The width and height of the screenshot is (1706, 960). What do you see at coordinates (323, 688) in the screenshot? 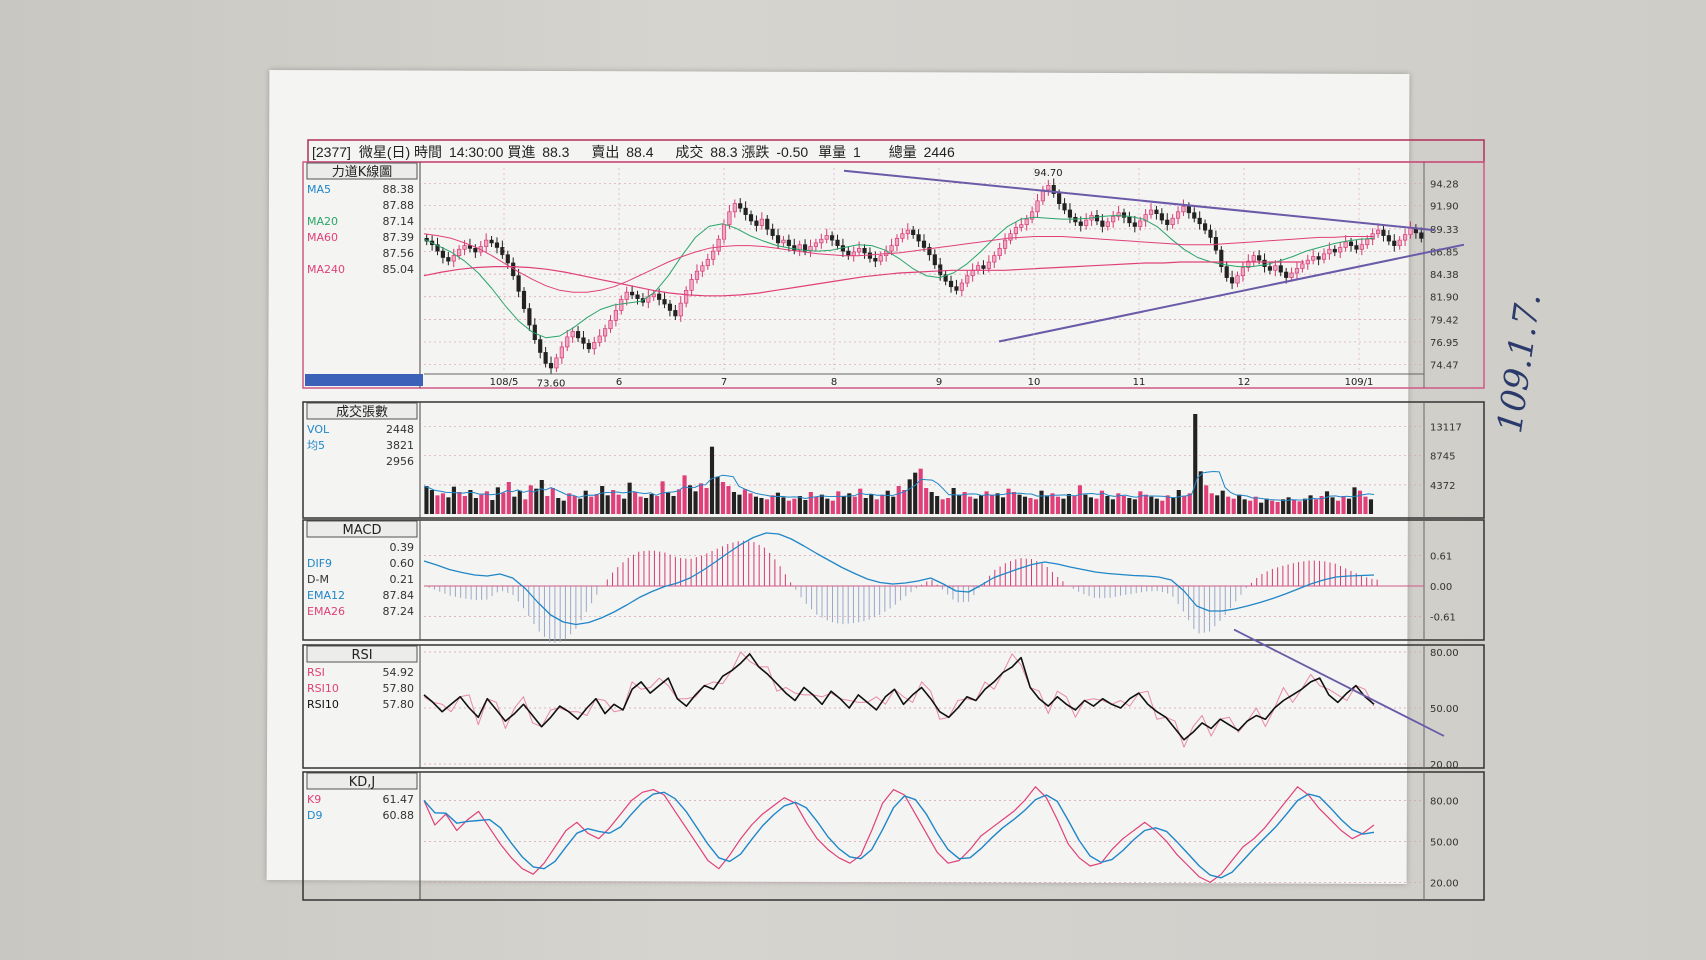
I see `legend-name: RSI10` at bounding box center [323, 688].